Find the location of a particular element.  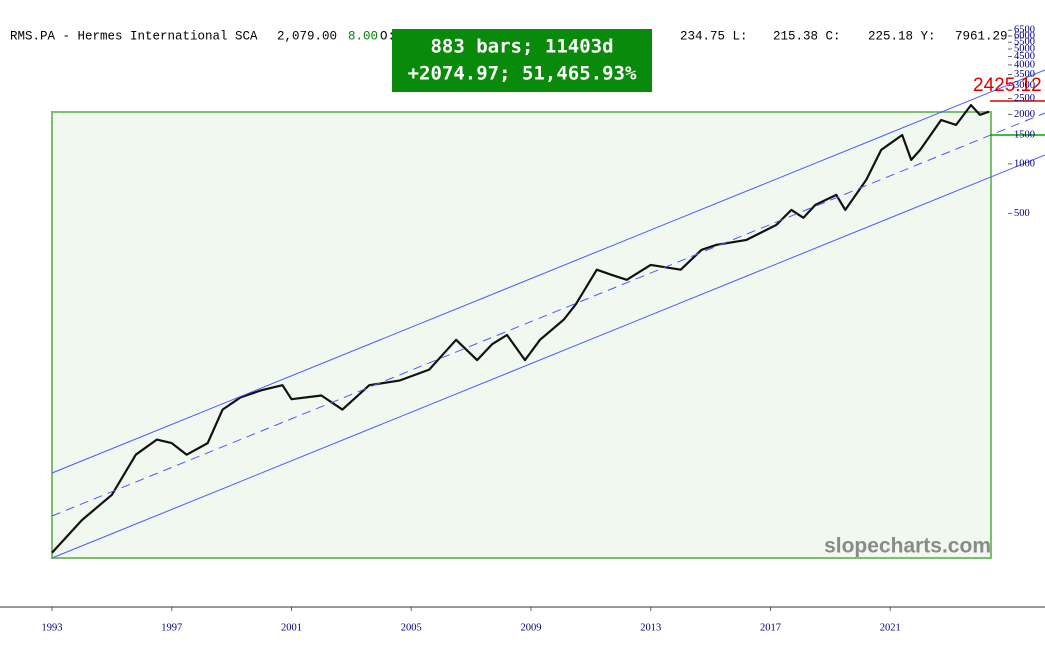

header-field: RMS.PA - Hermes International SCA is located at coordinates (134, 36).